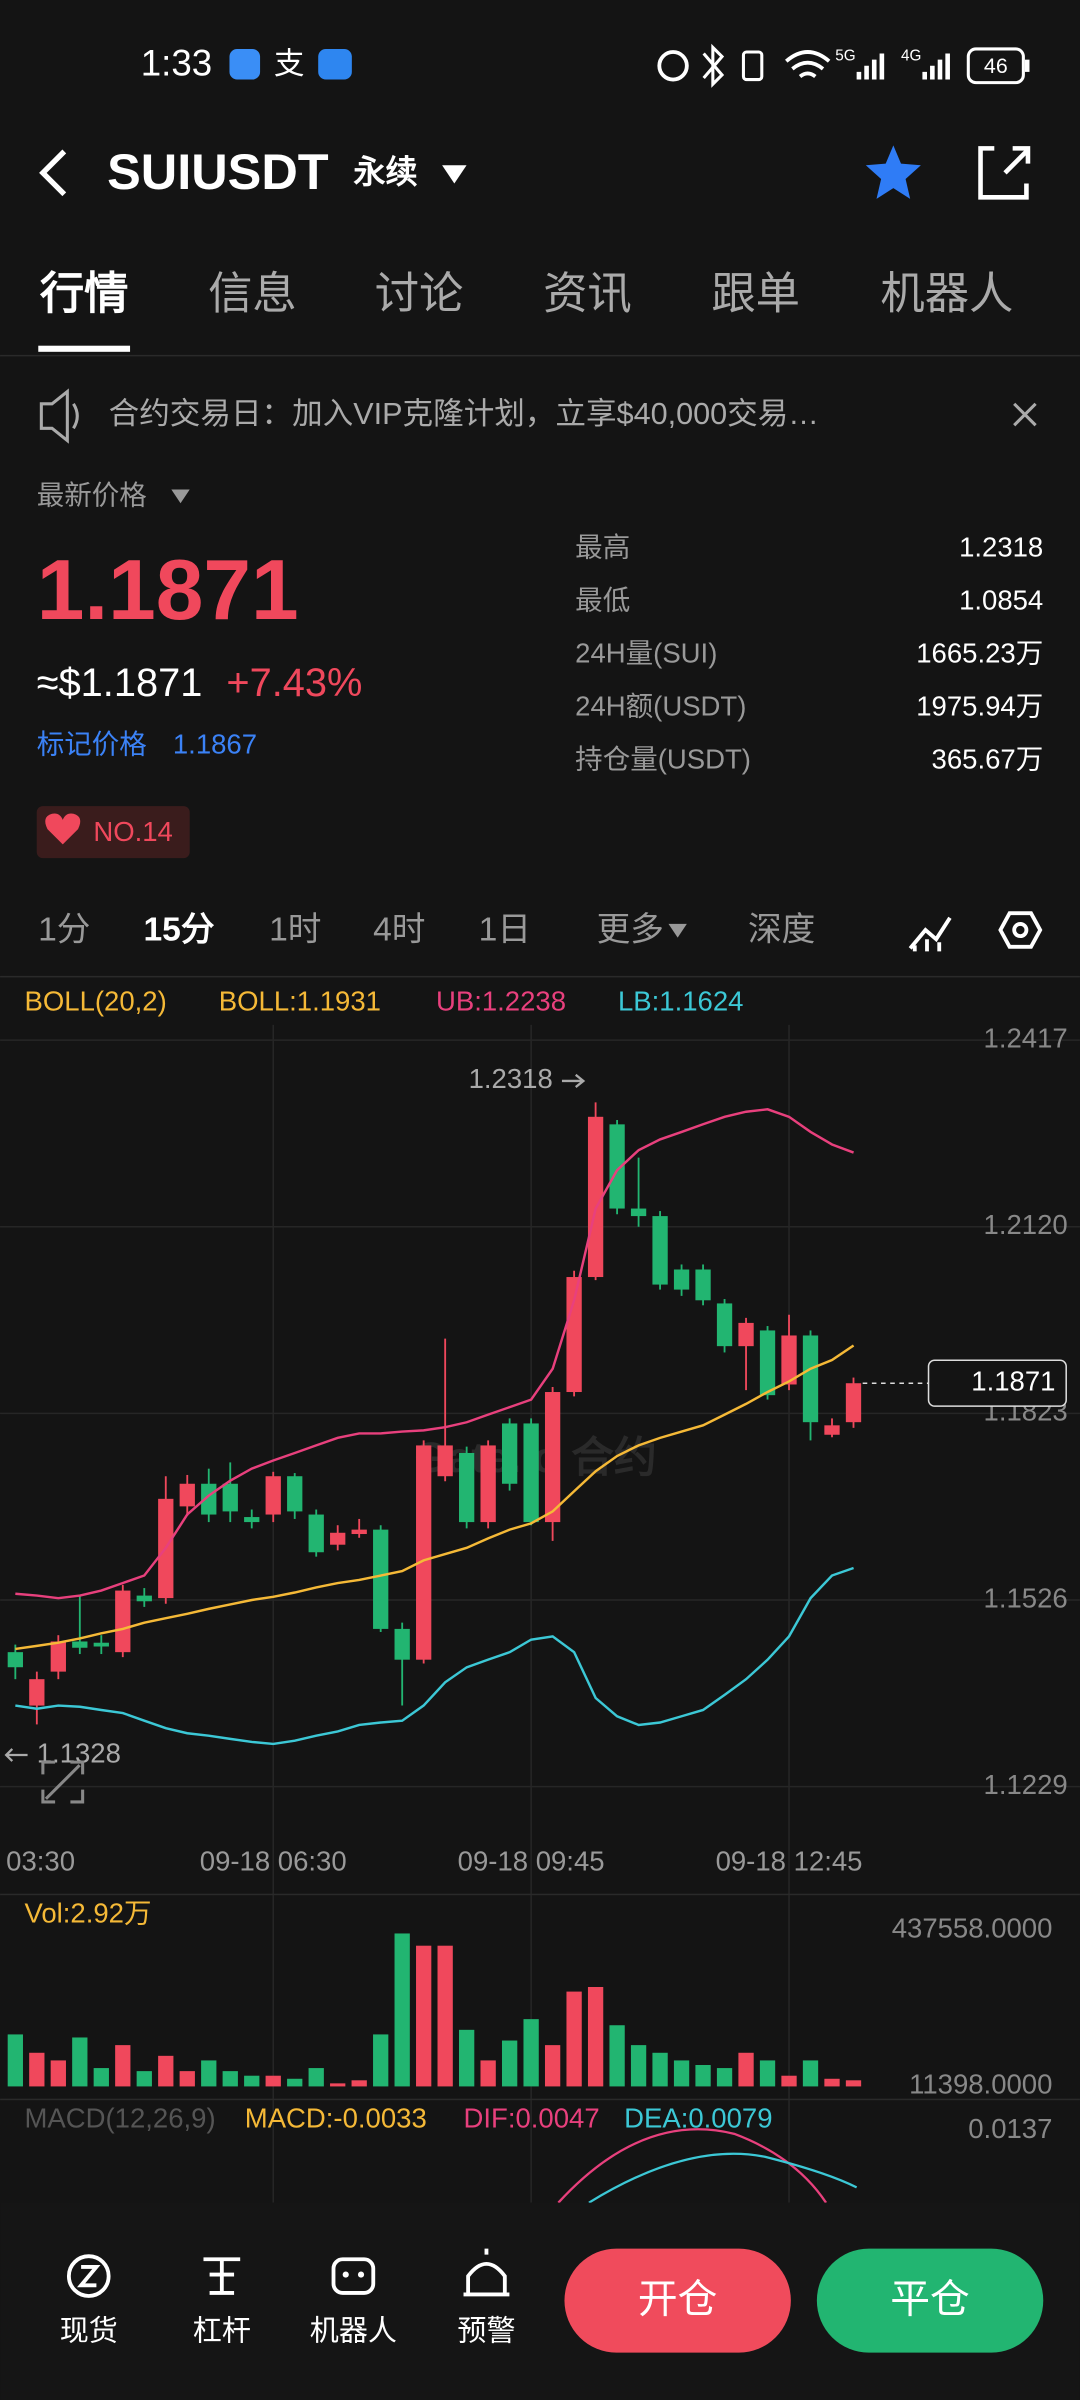 This screenshot has height=2400, width=1080. What do you see at coordinates (789, 1860) in the screenshot?
I see `x-tick-label: 09-18 12:45` at bounding box center [789, 1860].